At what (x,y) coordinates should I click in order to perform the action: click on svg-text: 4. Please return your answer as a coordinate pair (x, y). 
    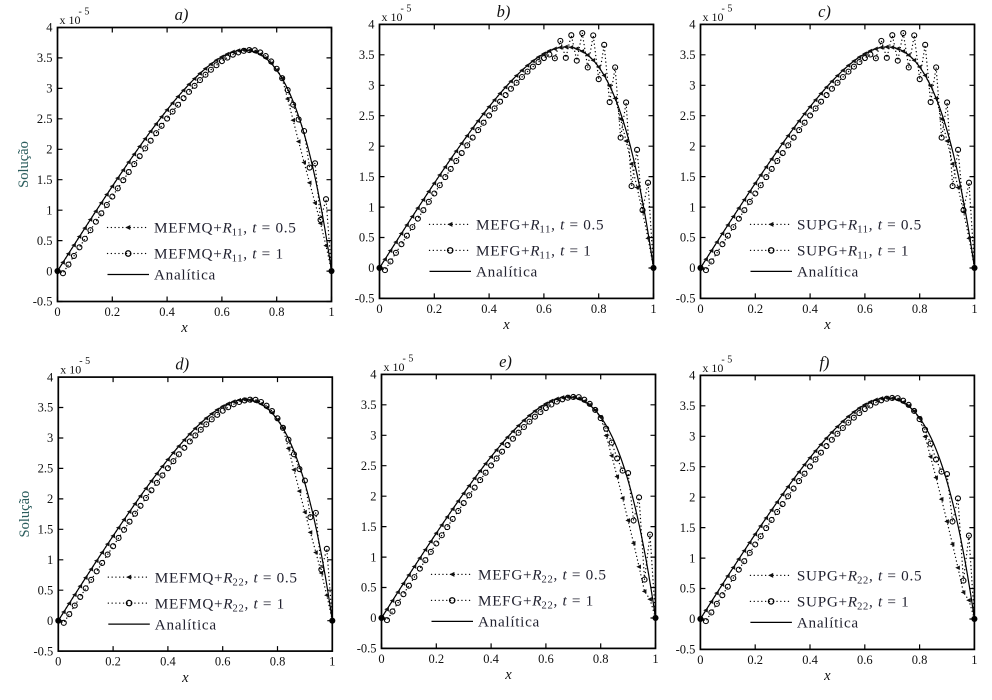
    Looking at the image, I should click on (692, 25).